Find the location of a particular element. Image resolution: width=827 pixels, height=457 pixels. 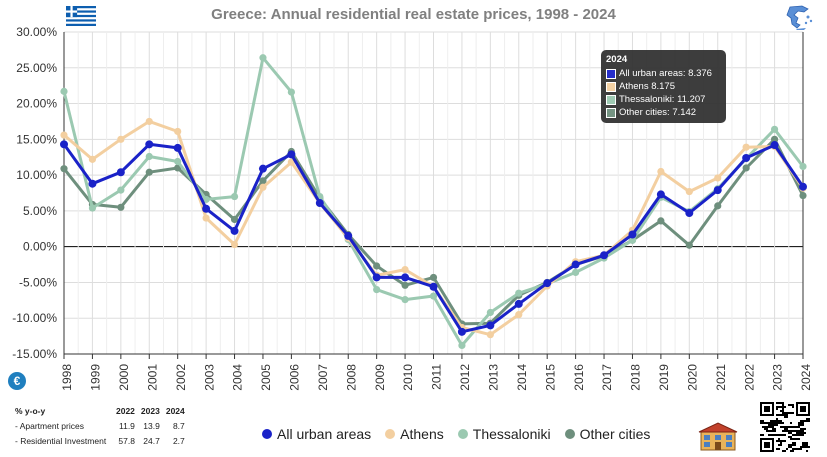

tooltip-row: All urban areas: 8.376 is located at coordinates (663, 73).